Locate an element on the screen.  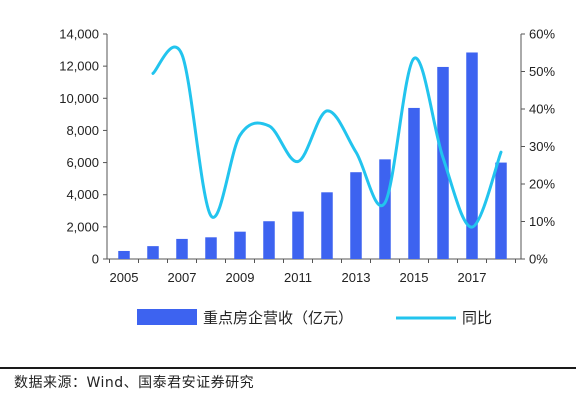
x-tick-label: 2017 is located at coordinates (472, 277).